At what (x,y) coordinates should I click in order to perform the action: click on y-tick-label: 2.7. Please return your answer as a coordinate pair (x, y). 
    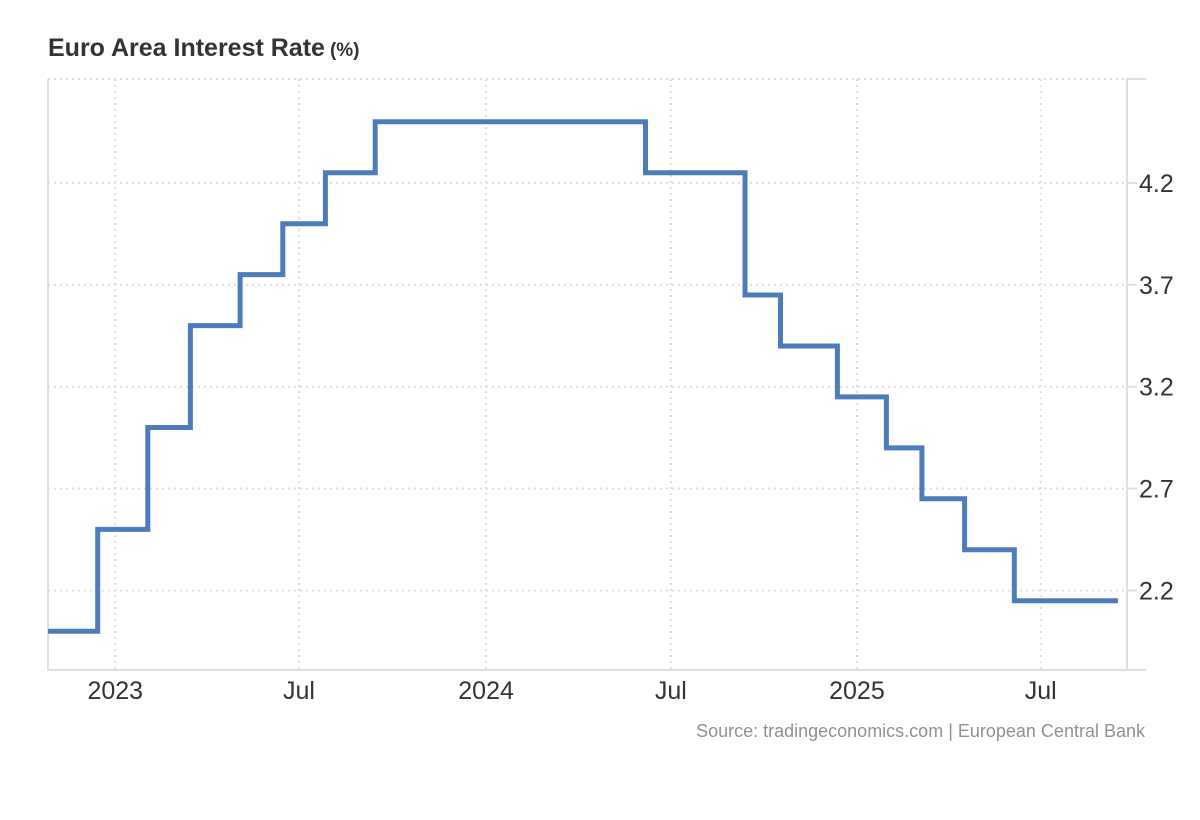
    Looking at the image, I should click on (1156, 490).